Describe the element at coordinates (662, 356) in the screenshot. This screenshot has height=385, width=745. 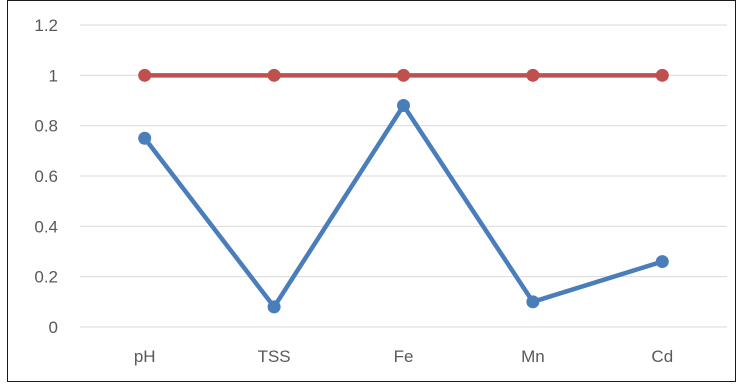
I see `x-tick-label: Cd` at that location.